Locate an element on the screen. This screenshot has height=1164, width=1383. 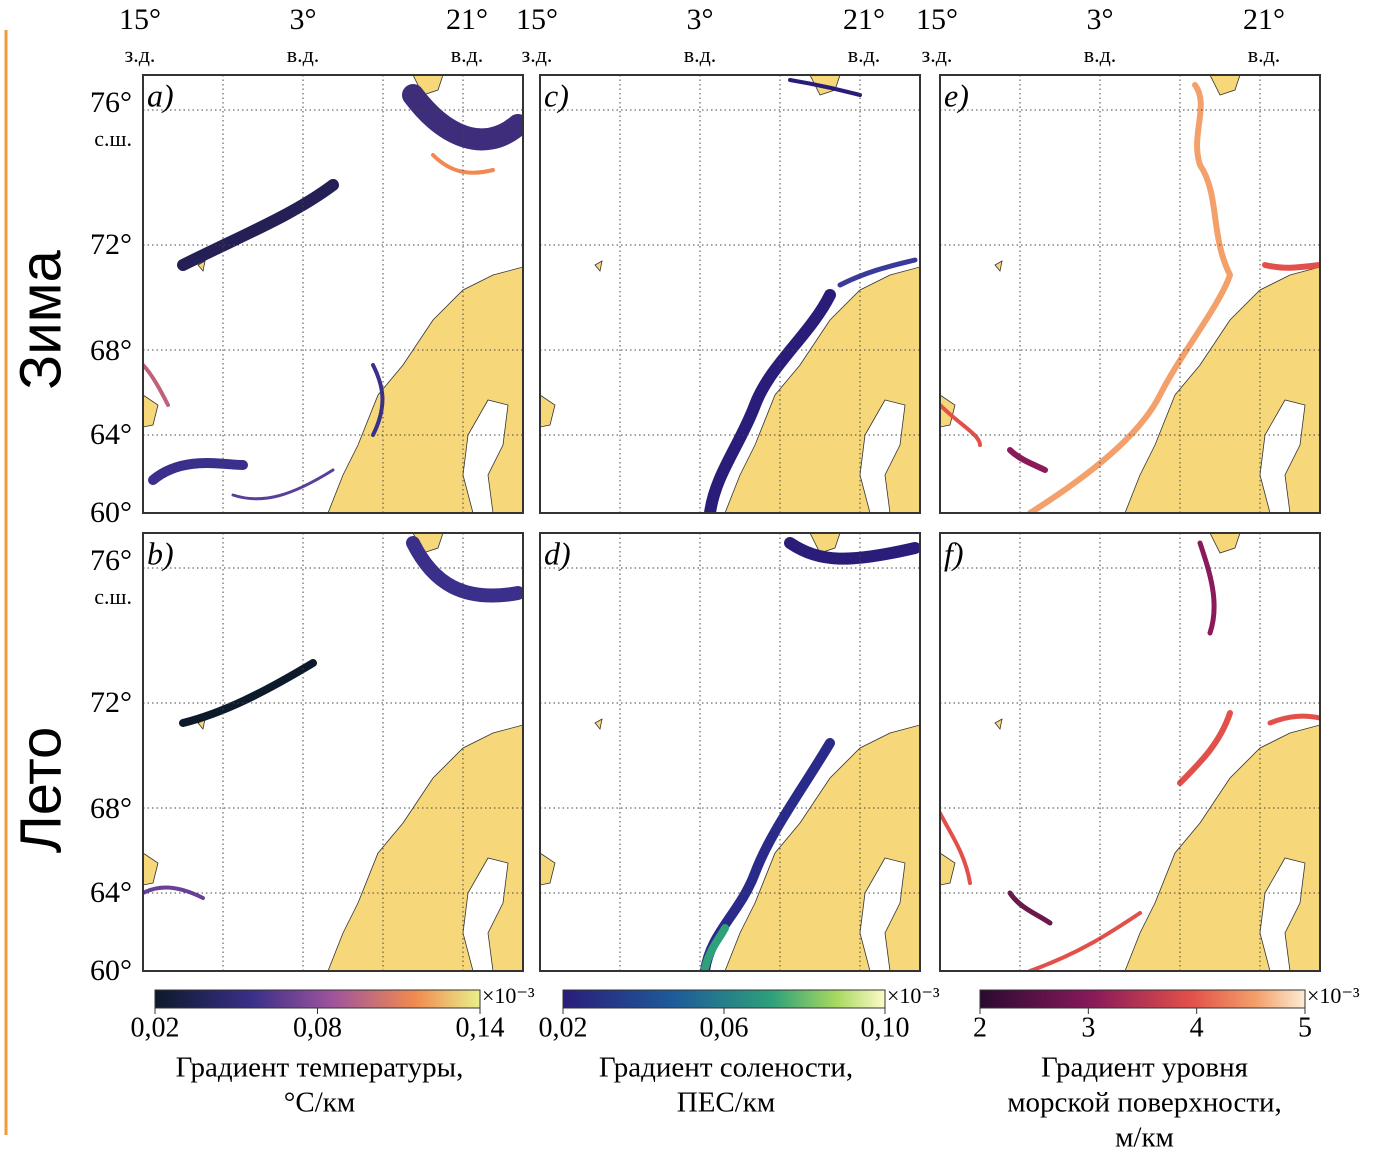
colorbar-tick-label: 0,10 is located at coordinates (885, 1027).